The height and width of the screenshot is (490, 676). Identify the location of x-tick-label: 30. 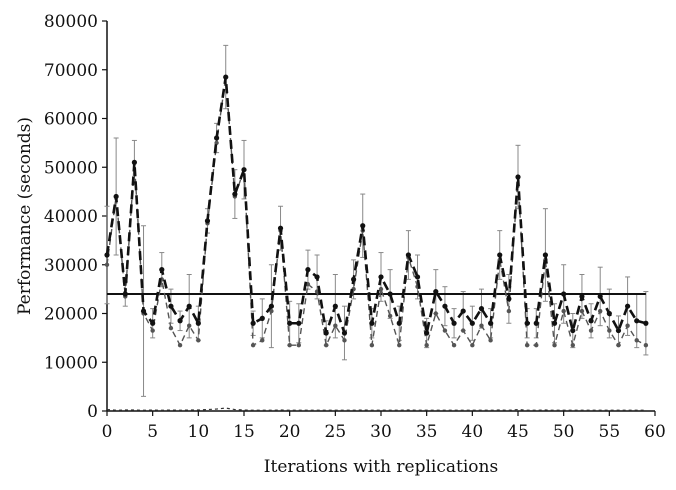
(381, 432).